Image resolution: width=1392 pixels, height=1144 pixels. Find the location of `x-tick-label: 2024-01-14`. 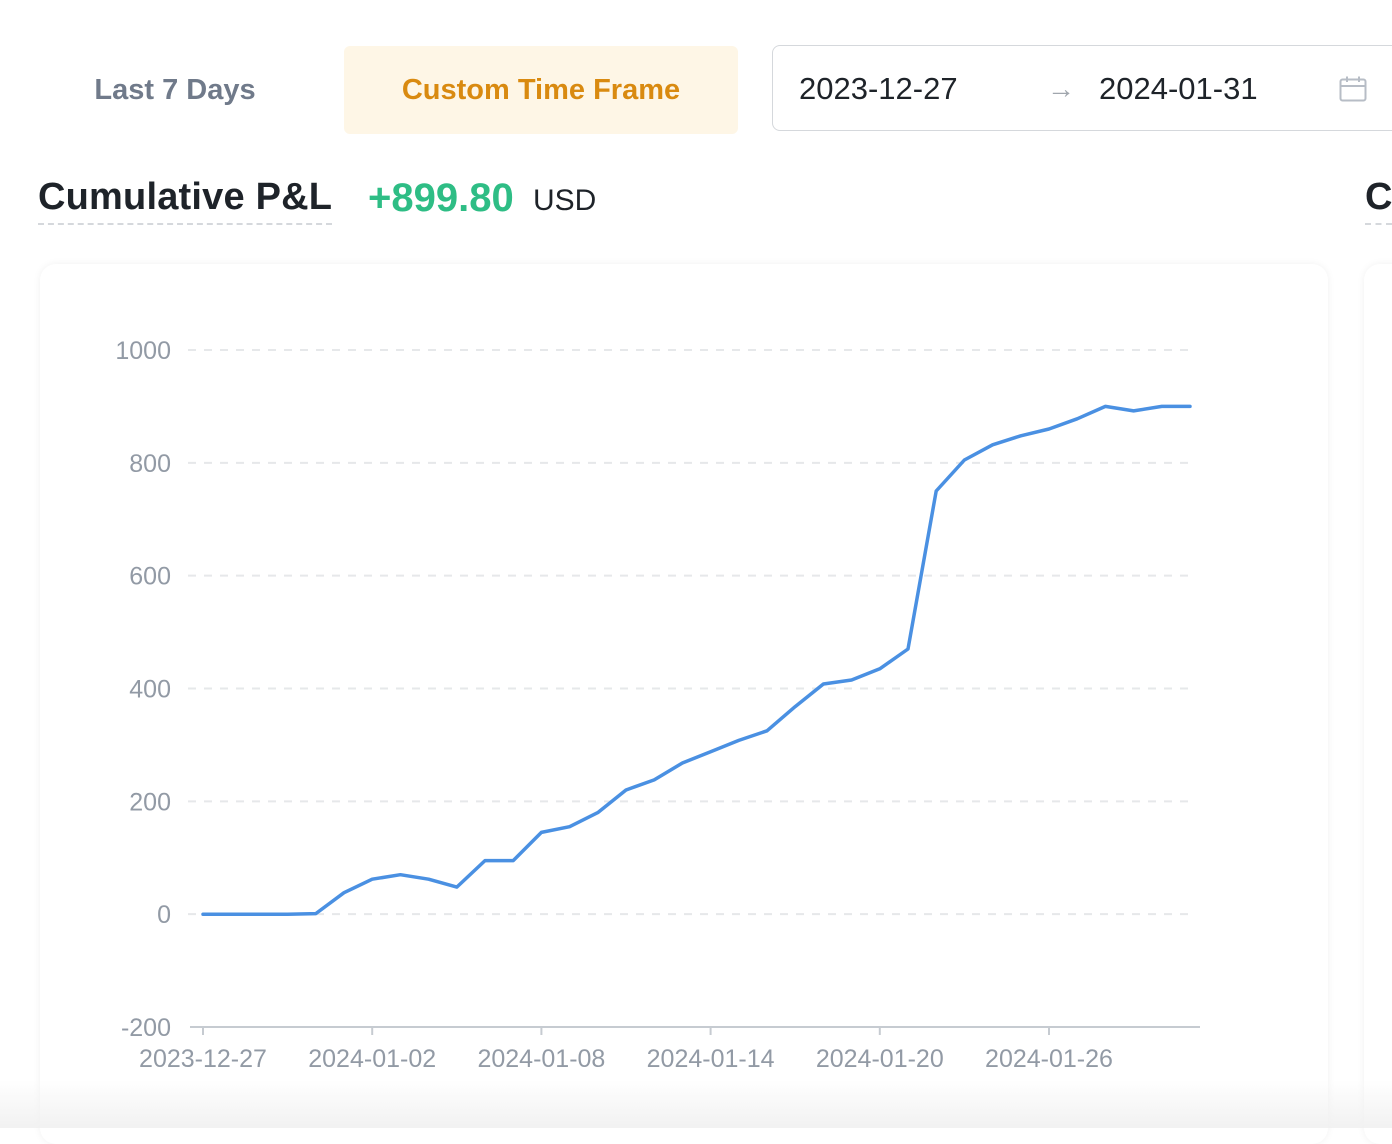

x-tick-label: 2024-01-14 is located at coordinates (711, 1059).